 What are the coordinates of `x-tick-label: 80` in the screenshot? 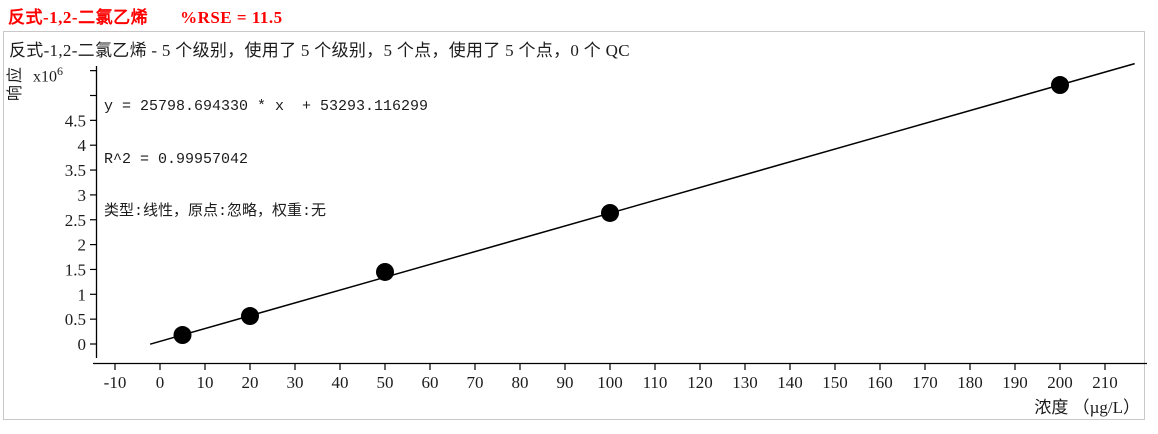 It's located at (520, 382).